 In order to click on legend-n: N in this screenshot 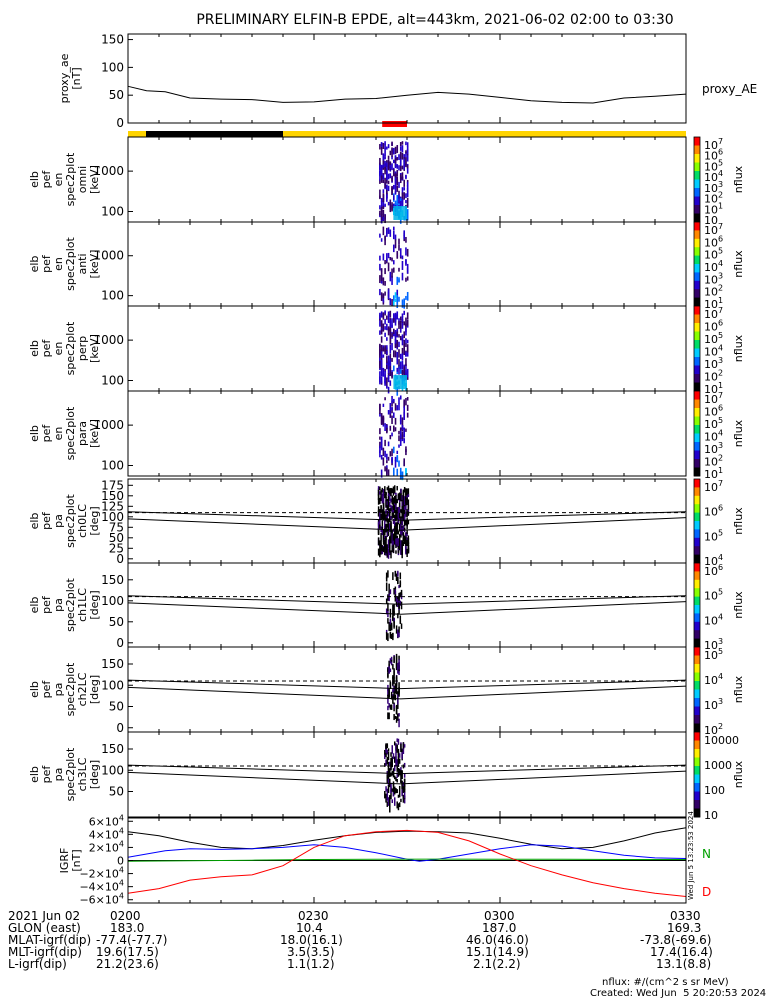, I will do `click(706, 854)`.